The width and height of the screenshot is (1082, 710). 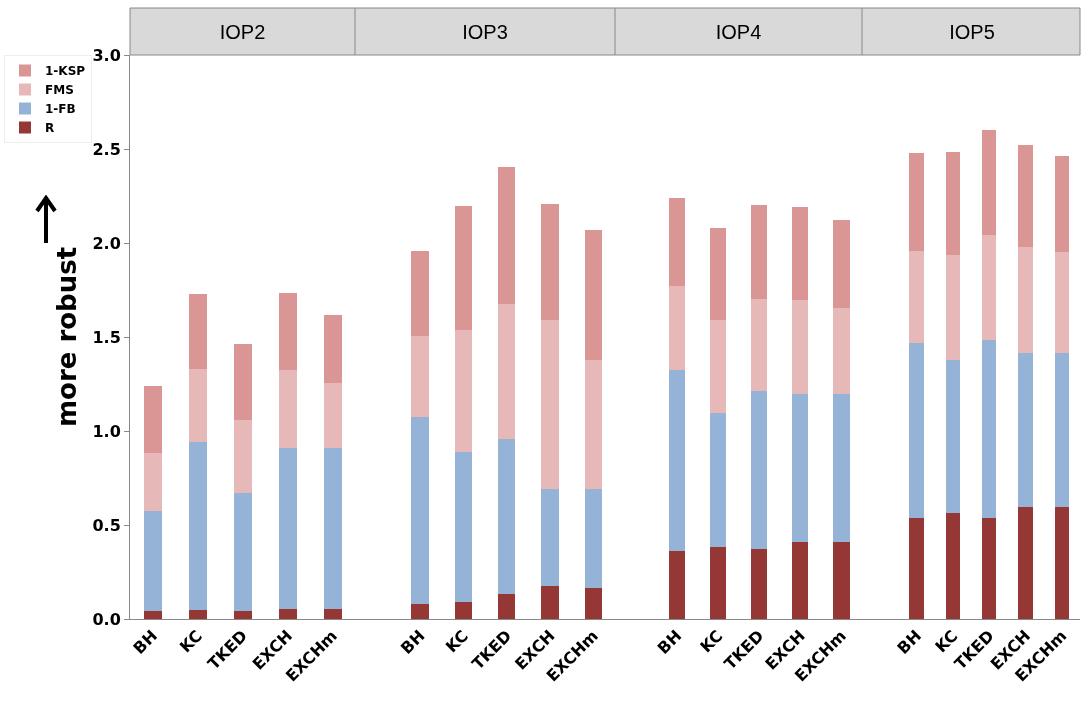 I want to click on chart-title: IOP2, so click(x=242, y=32).